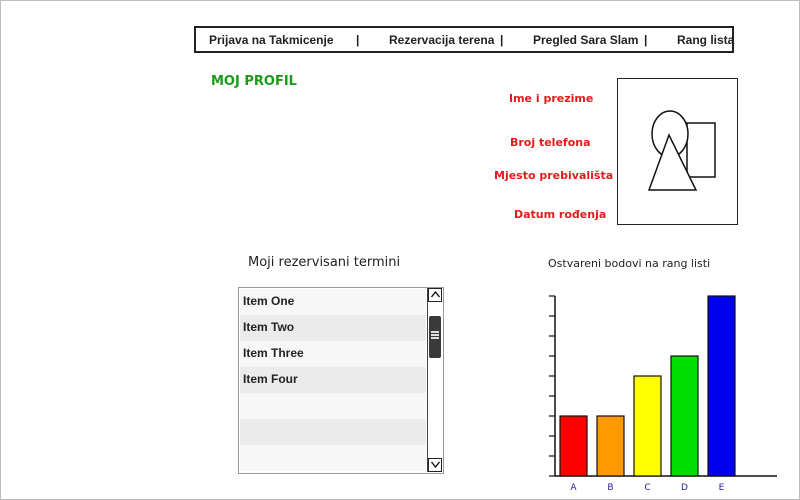 Image resolution: width=800 pixels, height=500 pixels. Describe the element at coordinates (610, 488) in the screenshot. I see `x-tick-label: B` at that location.